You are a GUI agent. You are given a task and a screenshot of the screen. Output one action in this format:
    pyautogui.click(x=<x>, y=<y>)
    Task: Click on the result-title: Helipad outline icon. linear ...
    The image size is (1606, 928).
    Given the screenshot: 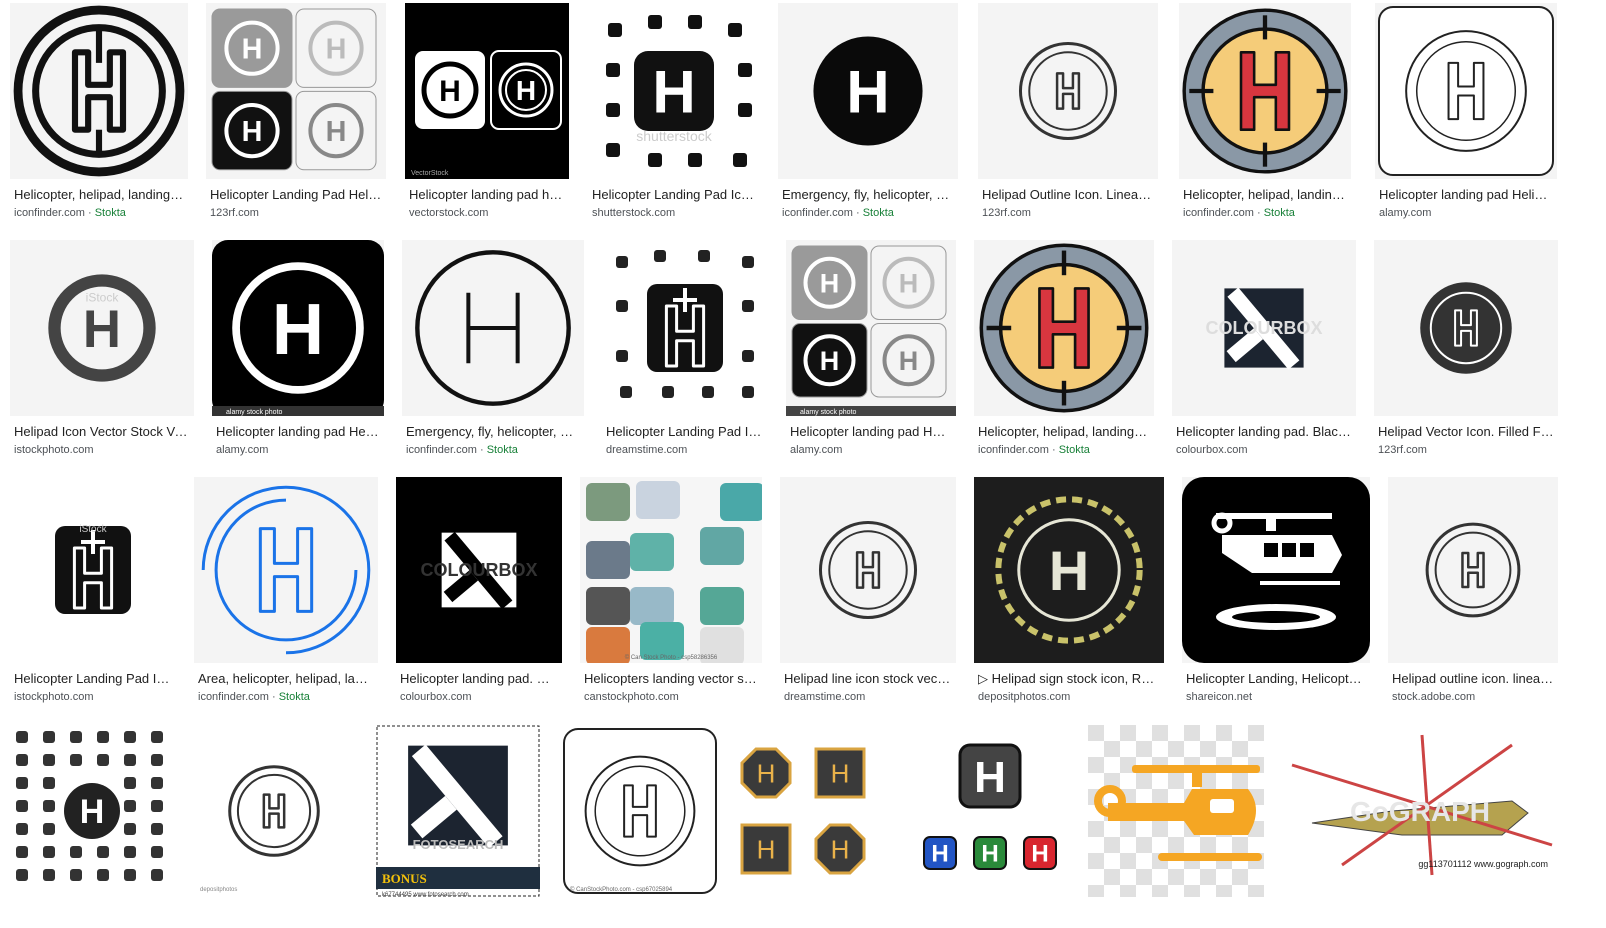 What is the action you would take?
    pyautogui.click(x=1473, y=678)
    